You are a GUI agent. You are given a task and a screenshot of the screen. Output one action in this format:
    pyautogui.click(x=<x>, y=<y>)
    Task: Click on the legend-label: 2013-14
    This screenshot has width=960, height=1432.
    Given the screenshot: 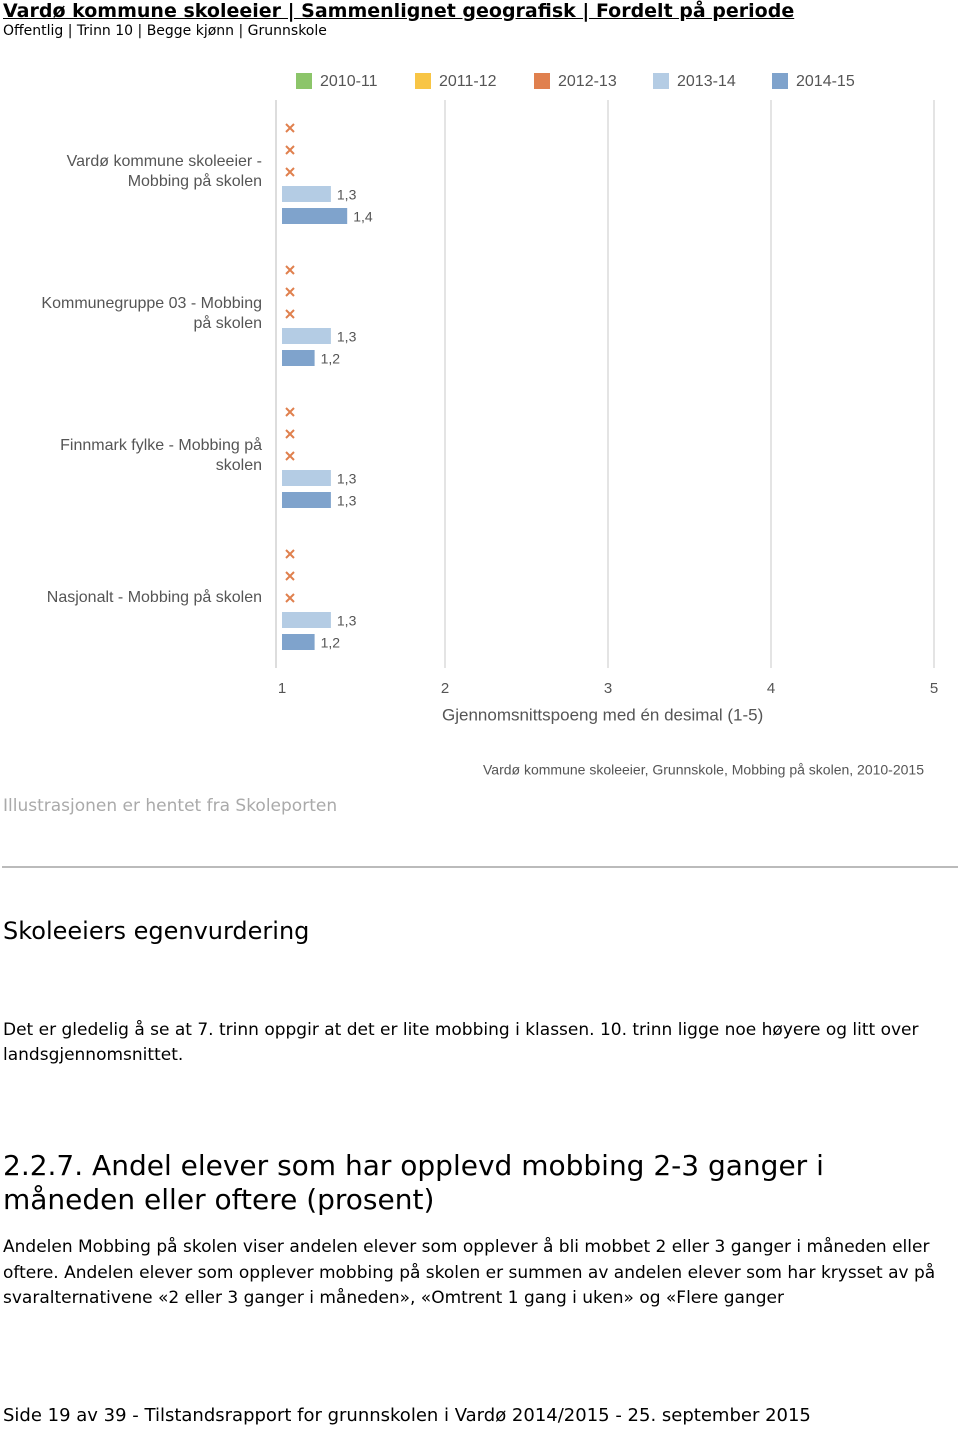 What is the action you would take?
    pyautogui.click(x=706, y=81)
    